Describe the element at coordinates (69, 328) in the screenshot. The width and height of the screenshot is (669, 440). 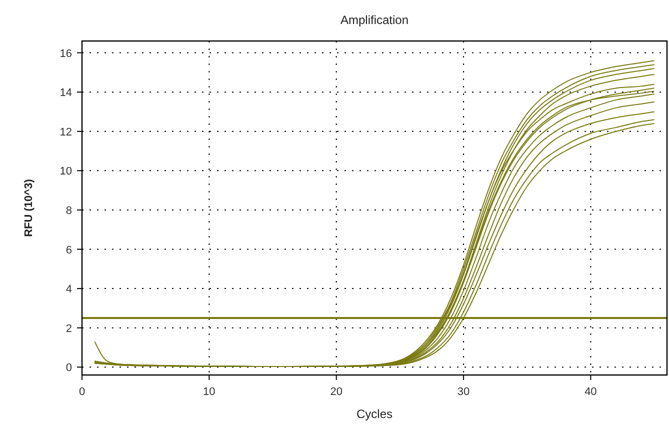
I see `y-tick-label: 2` at that location.